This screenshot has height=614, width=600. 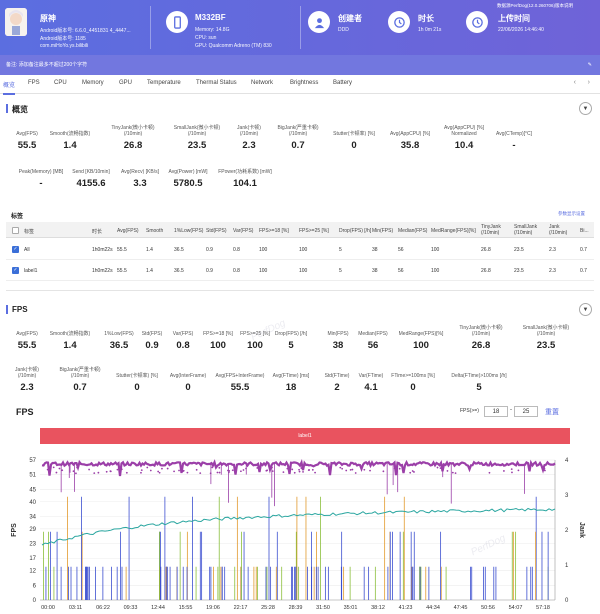 I want to click on tab-brightness: Brightness, so click(x=304, y=83).